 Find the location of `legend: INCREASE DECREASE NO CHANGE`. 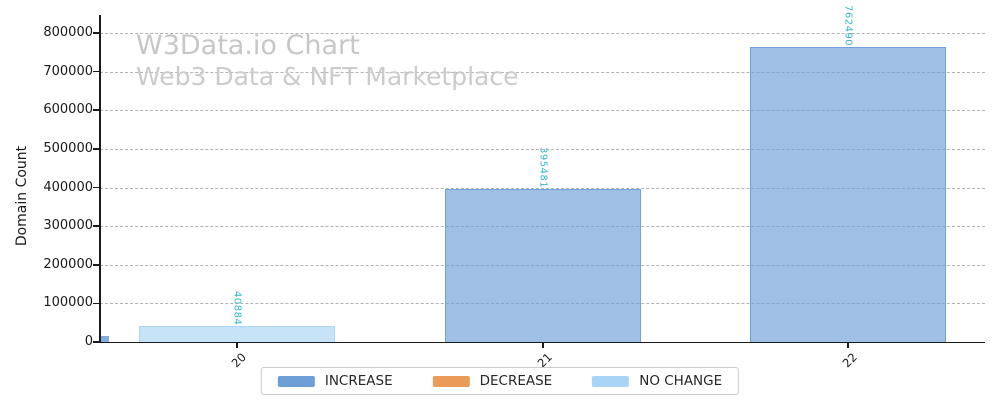

legend: INCREASE DECREASE NO CHANGE is located at coordinates (500, 381).